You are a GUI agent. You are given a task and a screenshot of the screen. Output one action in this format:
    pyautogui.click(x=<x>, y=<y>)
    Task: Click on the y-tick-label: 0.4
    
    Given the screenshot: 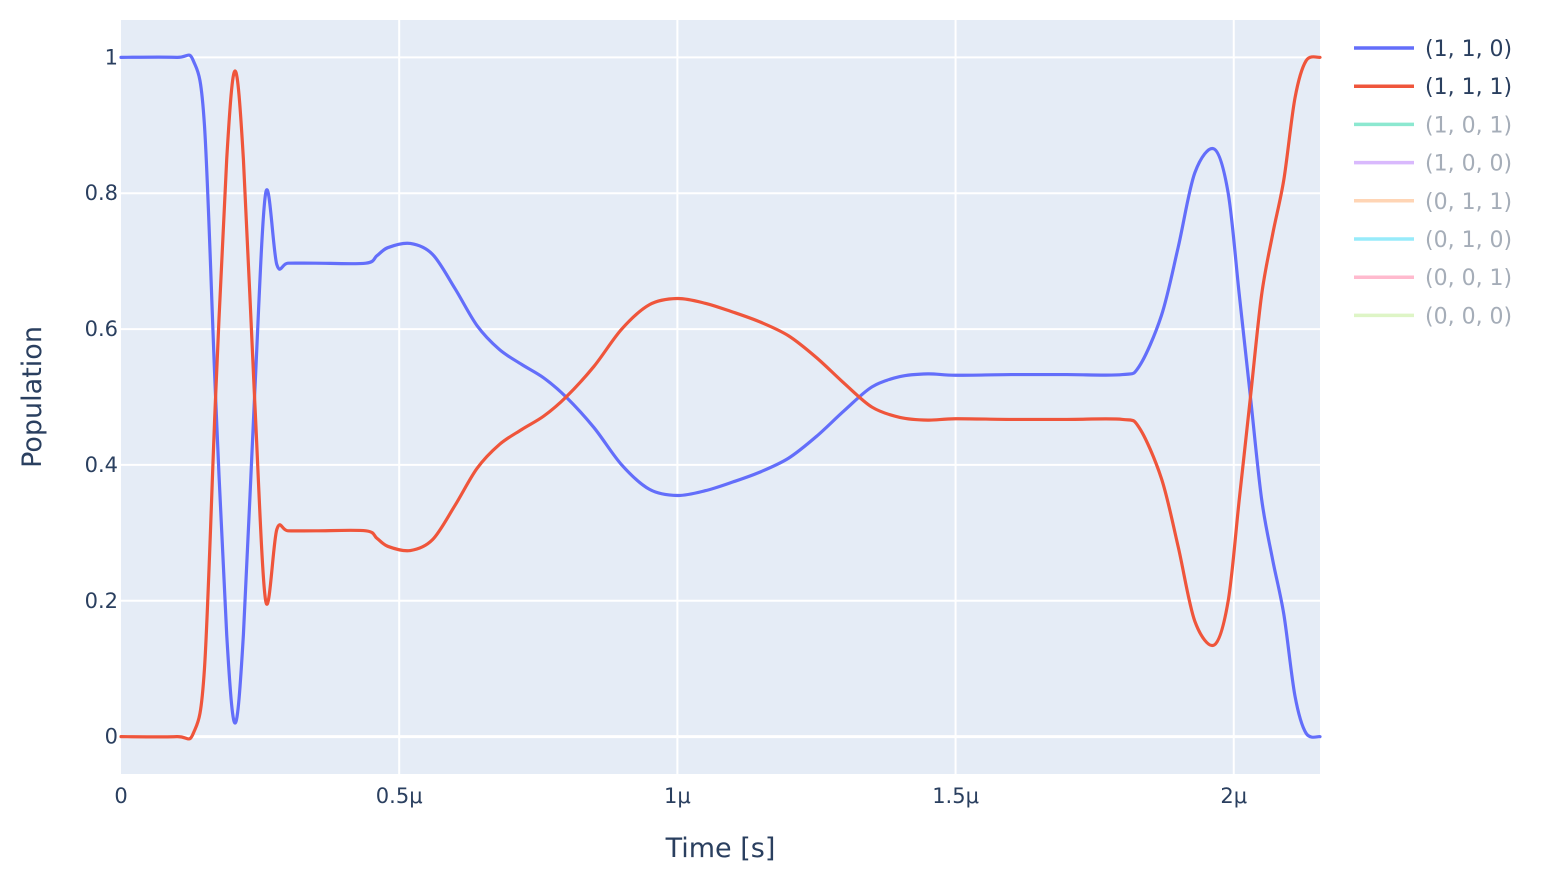 What is the action you would take?
    pyautogui.click(x=101, y=465)
    